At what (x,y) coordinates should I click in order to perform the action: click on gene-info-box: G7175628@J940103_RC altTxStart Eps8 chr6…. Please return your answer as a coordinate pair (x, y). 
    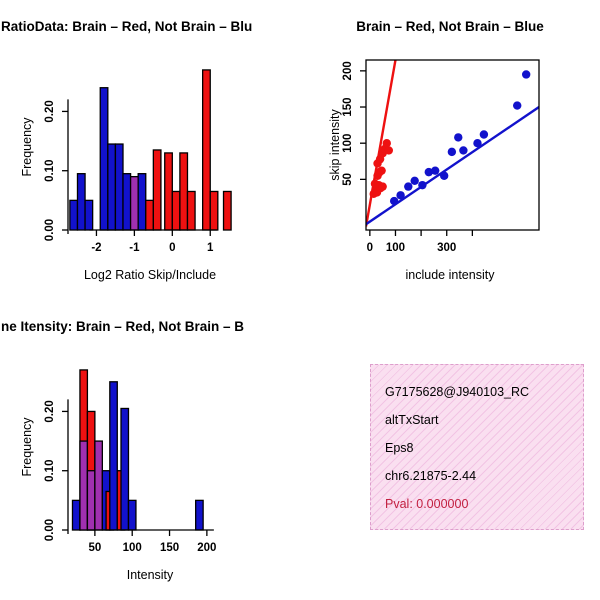
    Looking at the image, I should click on (477, 447).